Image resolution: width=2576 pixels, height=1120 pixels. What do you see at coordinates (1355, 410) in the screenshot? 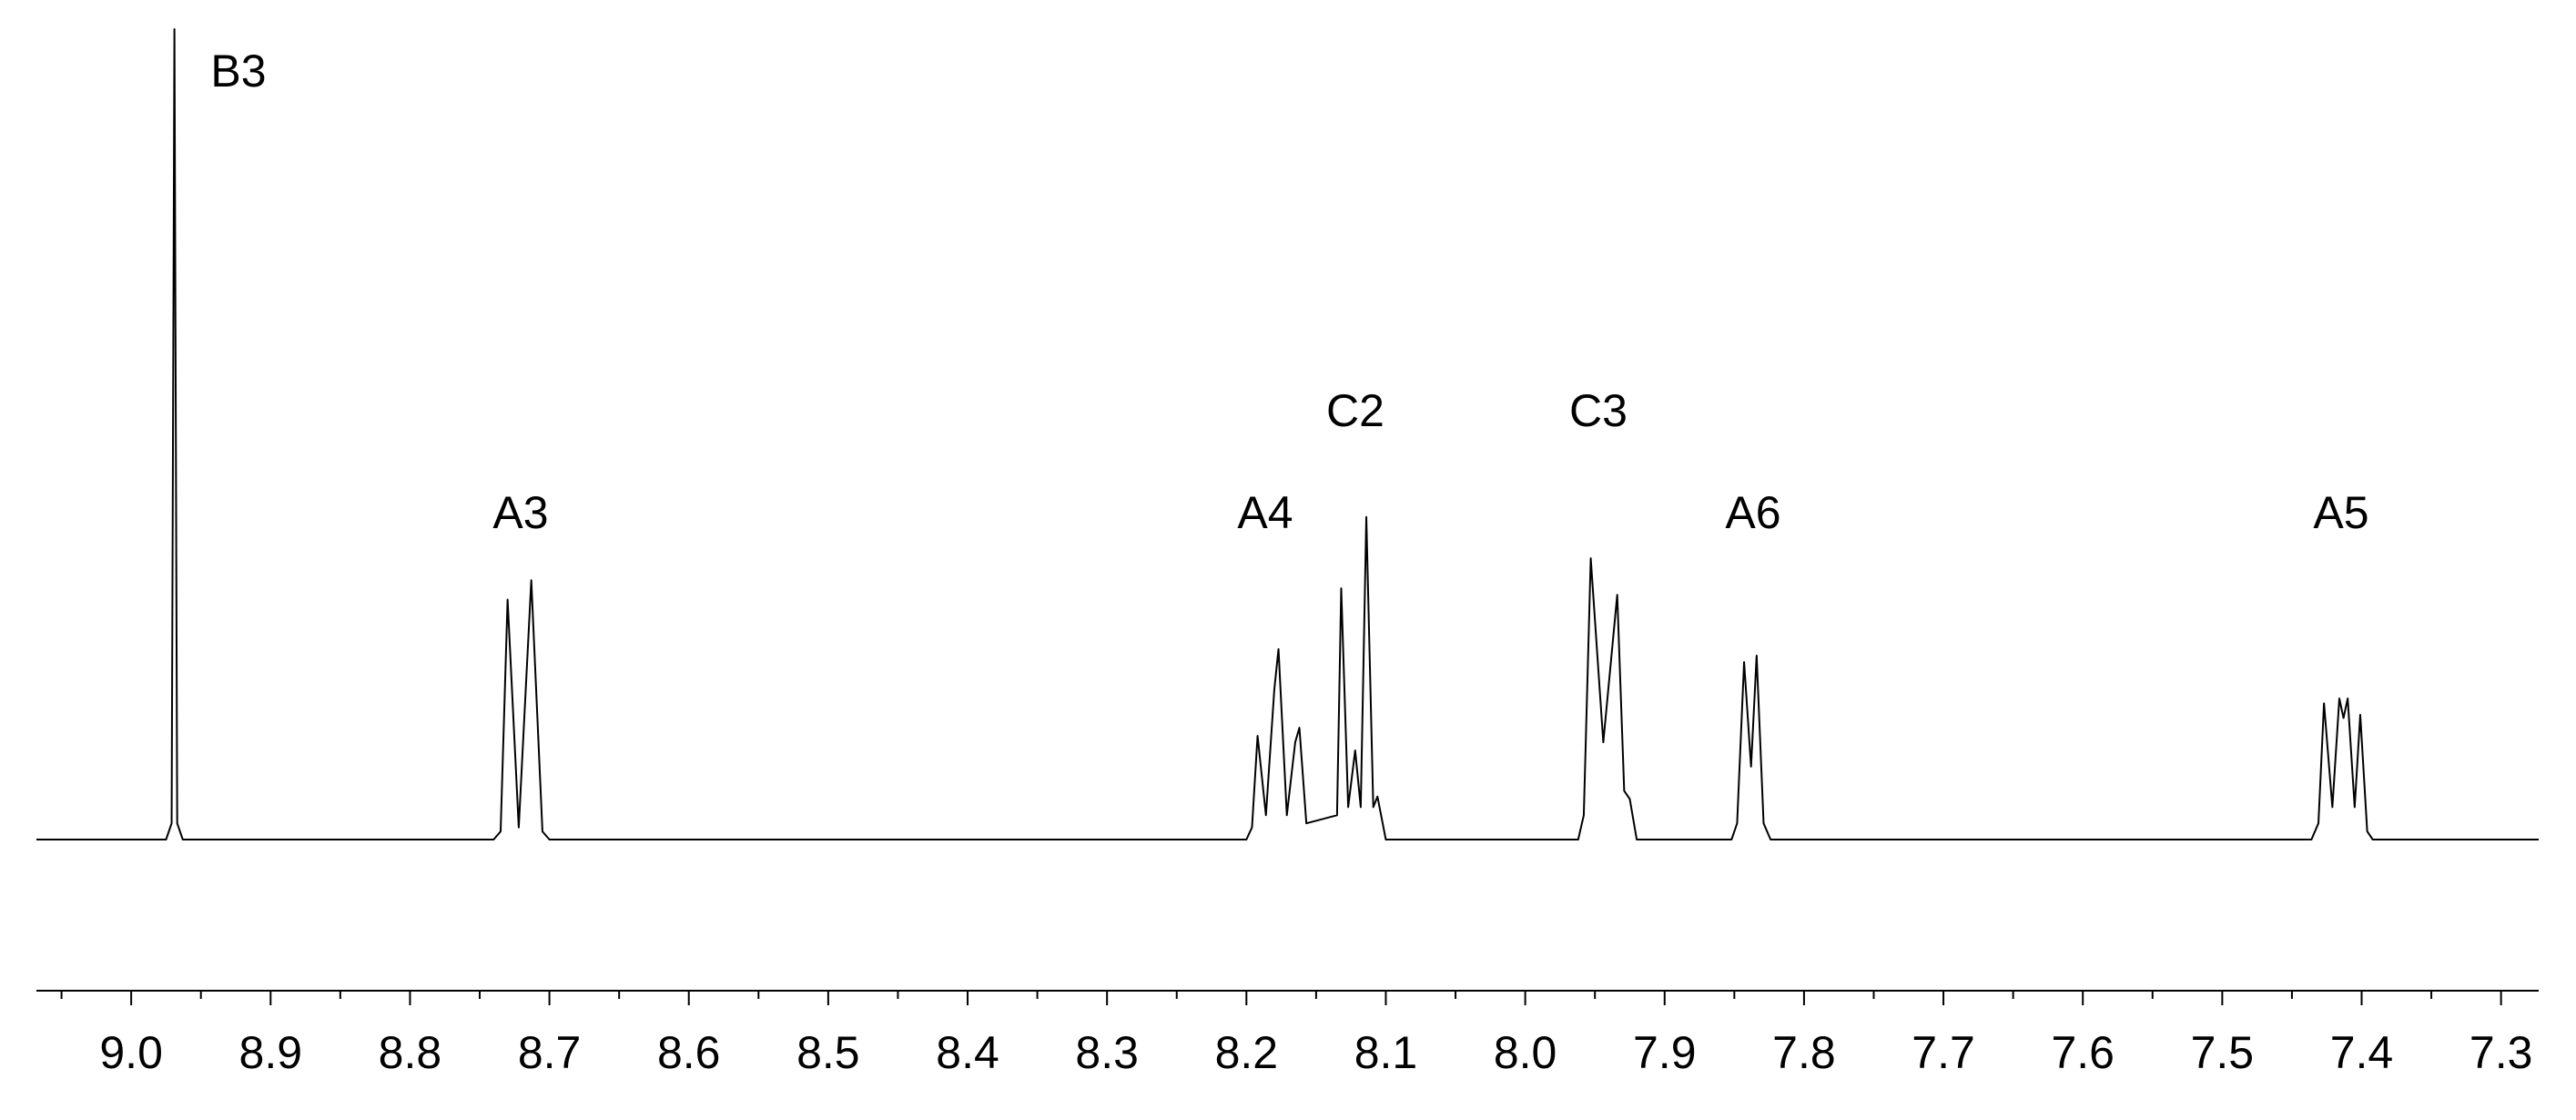
I see `peak-label: C2` at bounding box center [1355, 410].